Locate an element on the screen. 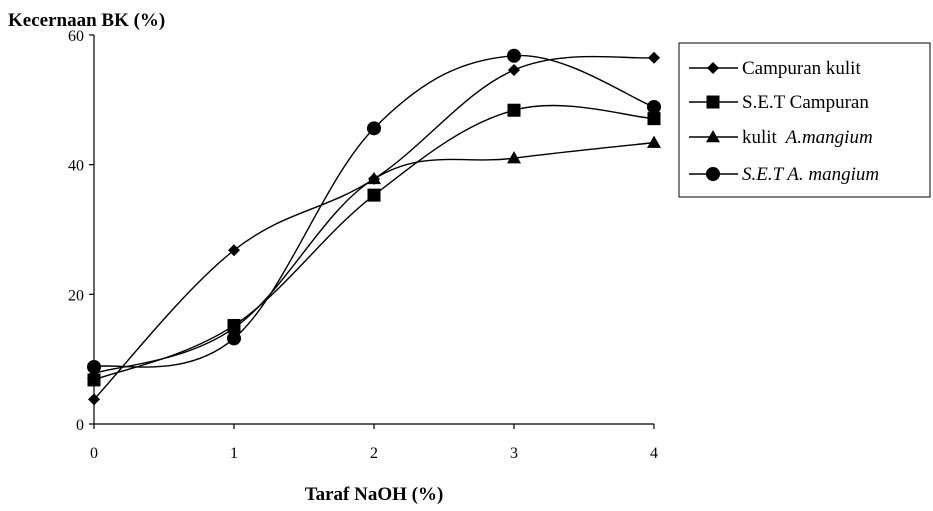 This screenshot has width=933, height=511. legend-label: kulit A.mangium is located at coordinates (807, 137).